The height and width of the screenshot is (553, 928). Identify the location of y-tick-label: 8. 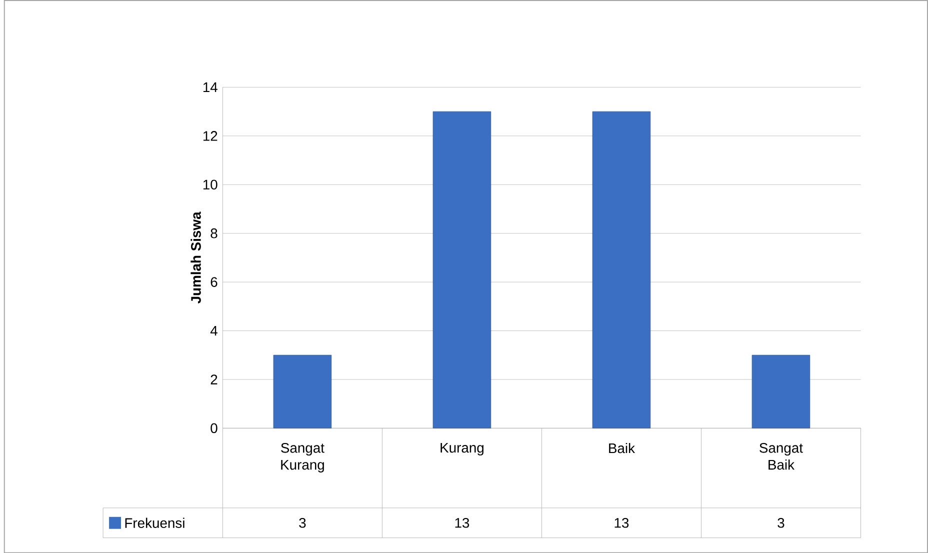
(214, 233).